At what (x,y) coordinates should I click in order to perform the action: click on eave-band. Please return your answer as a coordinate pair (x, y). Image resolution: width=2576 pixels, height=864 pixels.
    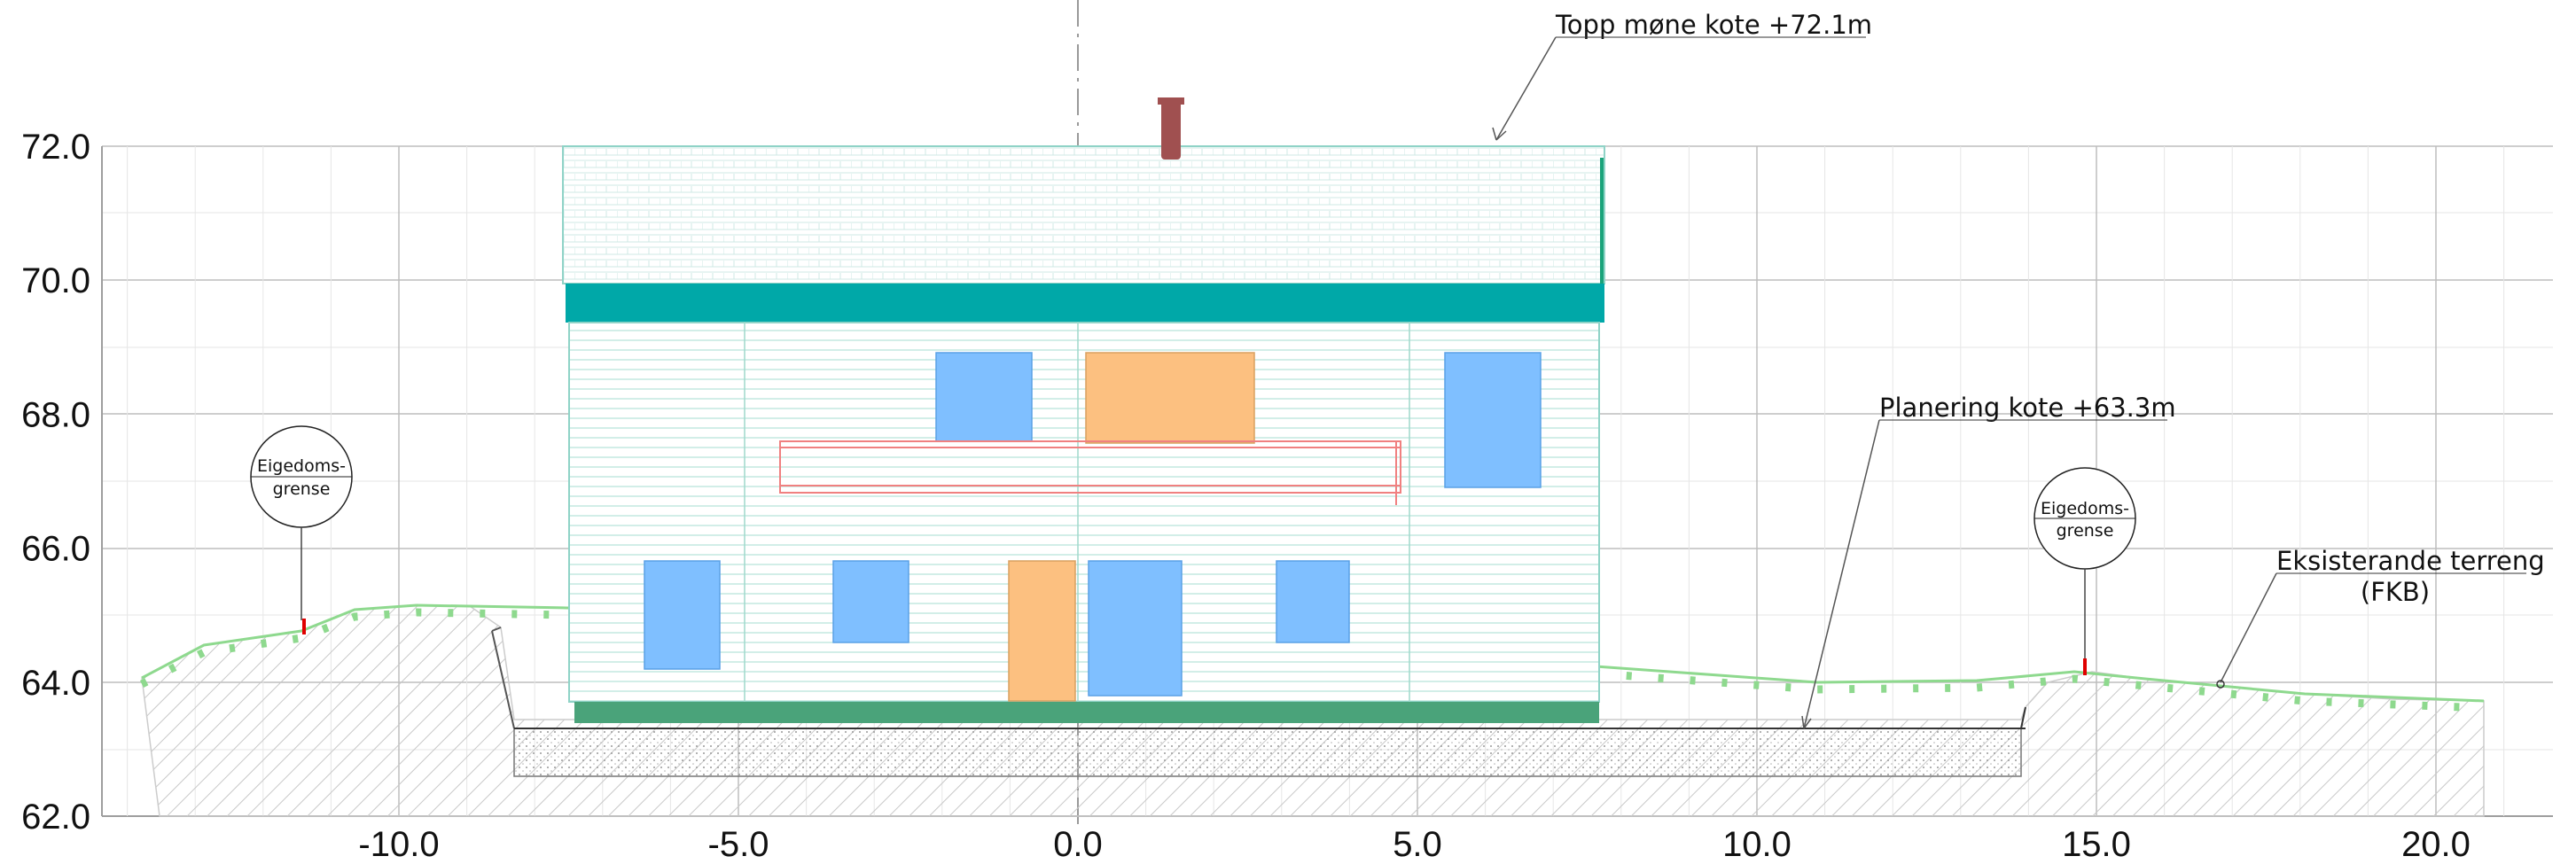
    Looking at the image, I should click on (1085, 303).